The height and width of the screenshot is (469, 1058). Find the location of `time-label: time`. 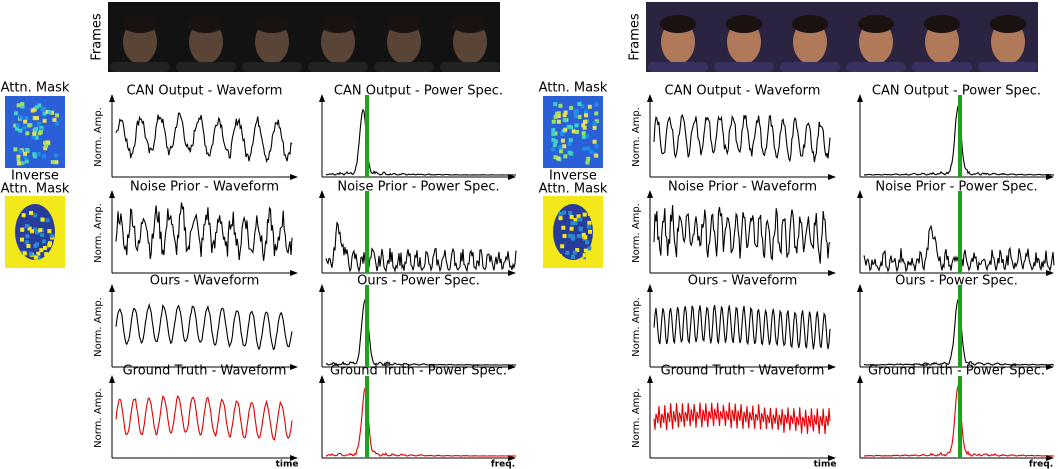

time-label: time is located at coordinates (825, 464).